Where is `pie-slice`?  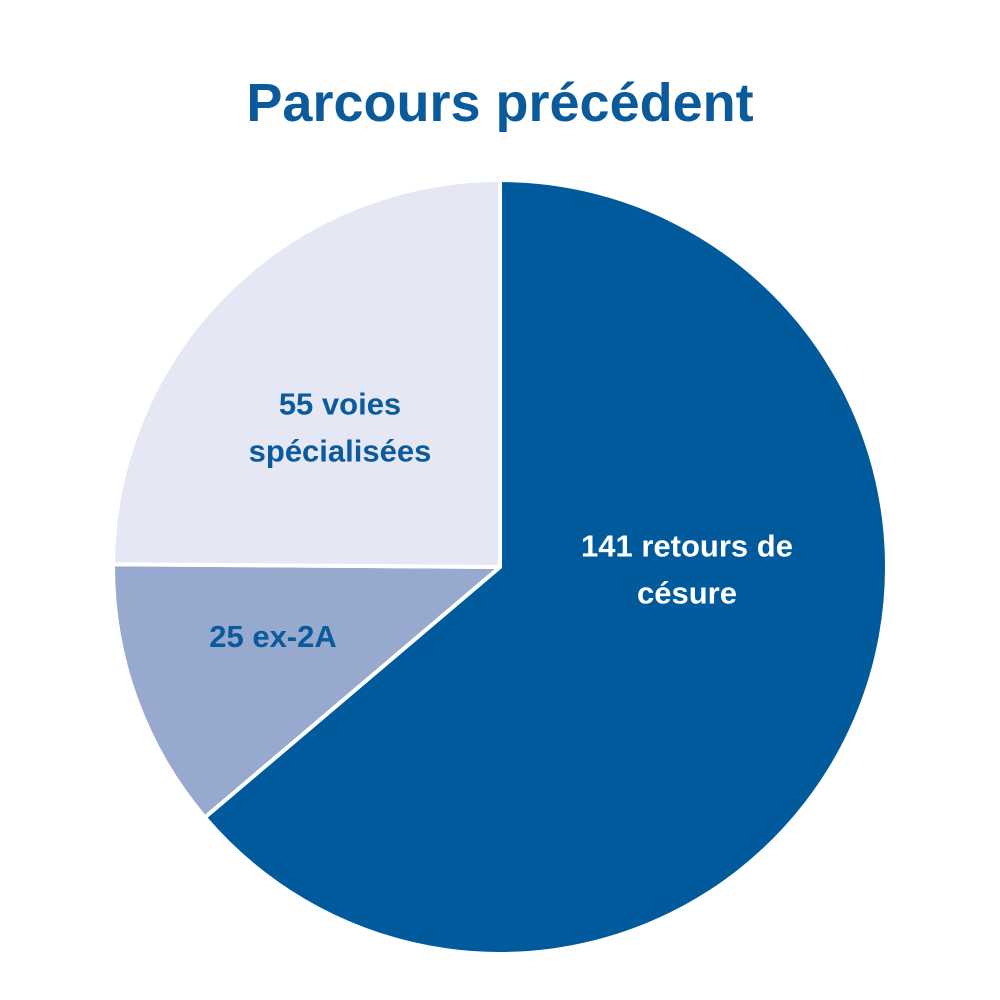 pie-slice is located at coordinates (306, 691).